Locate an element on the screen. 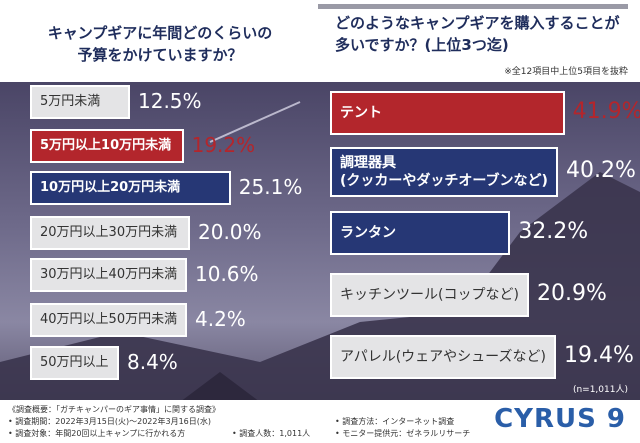 Image resolution: width=640 pixels, height=443 pixels. value-label: 40.2% is located at coordinates (601, 170).